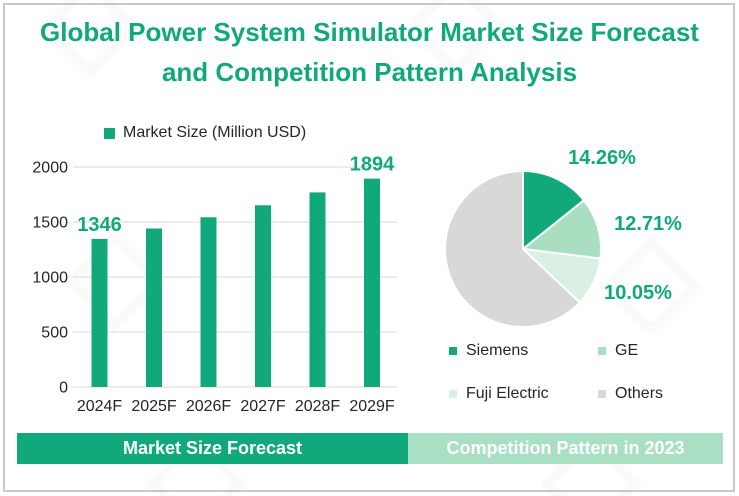 The image size is (739, 496). Describe the element at coordinates (263, 296) in the screenshot. I see `bar-2027F` at that location.